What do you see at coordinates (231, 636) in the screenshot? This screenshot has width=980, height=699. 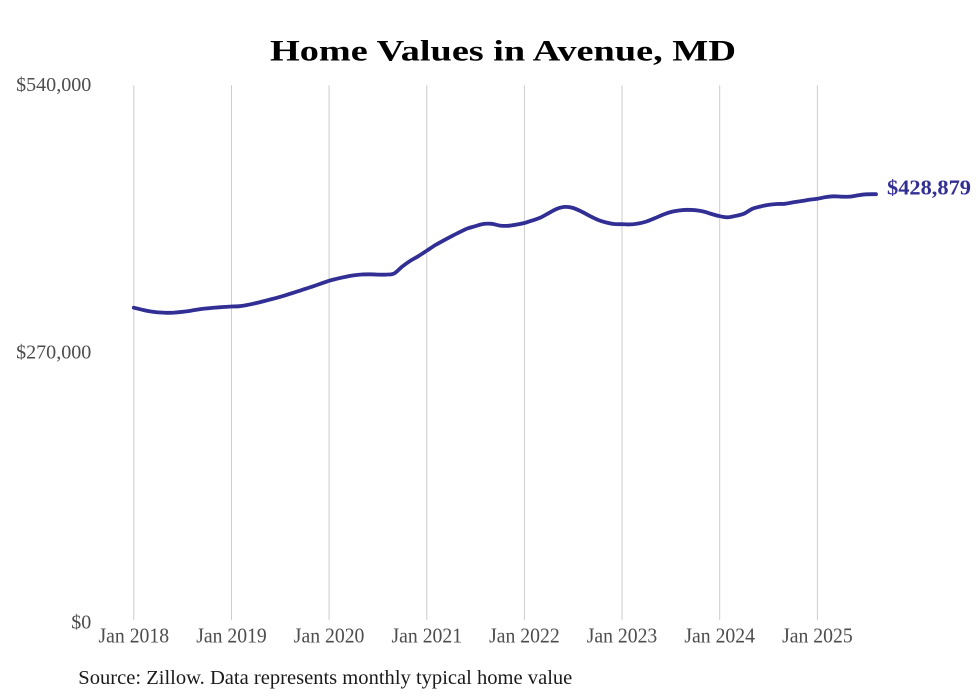 I see `svg-text: Jan 2019` at bounding box center [231, 636].